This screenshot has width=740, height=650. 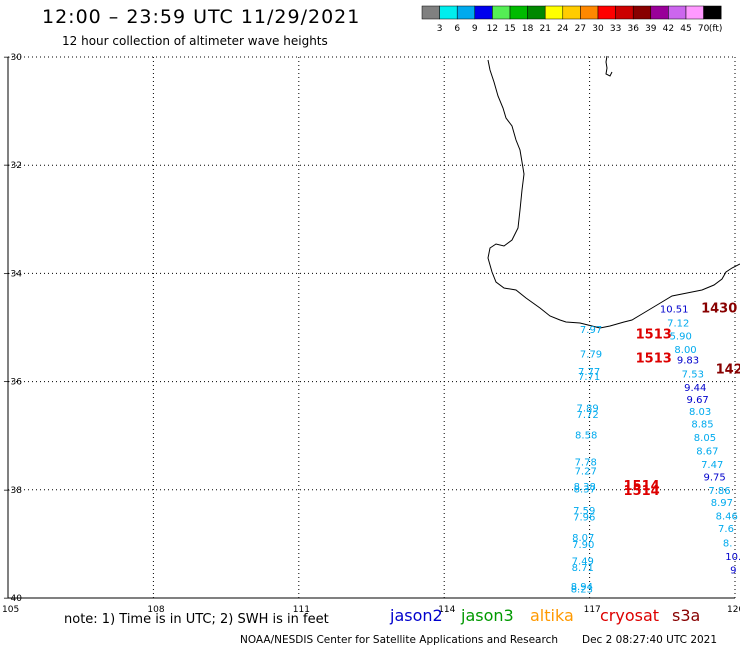 I want to click on longitude-labels: 105 108 111 114 117 120, so click(x=371, y=610).